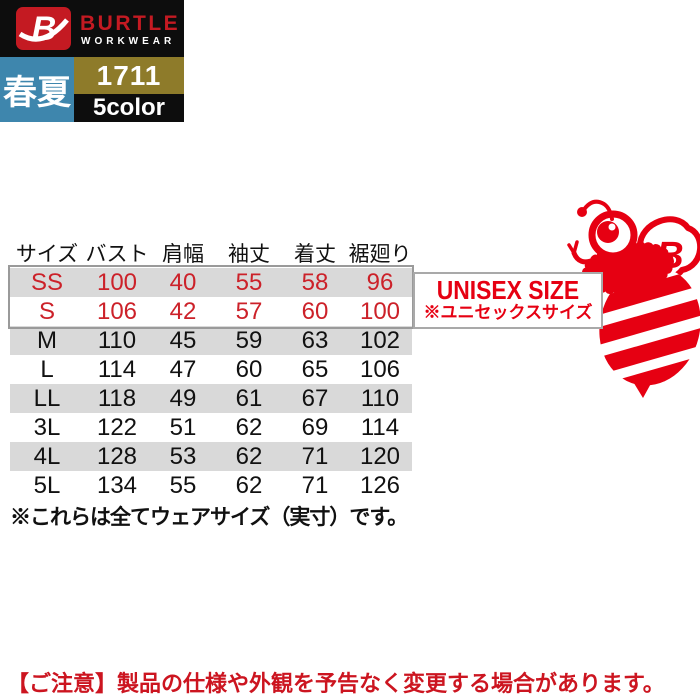  Describe the element at coordinates (183, 311) in the screenshot. I see `shoulder-cell: 42` at that location.